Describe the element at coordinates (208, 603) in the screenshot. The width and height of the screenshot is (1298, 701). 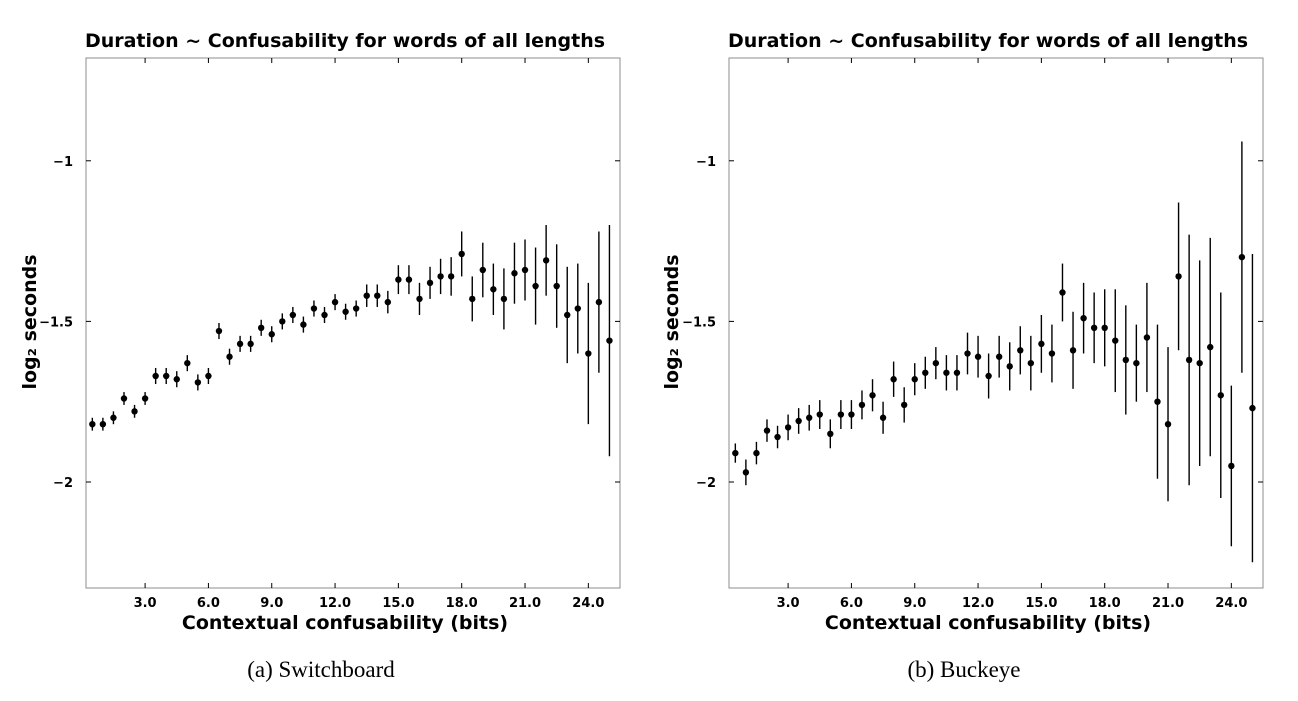
I see `x-tick-label: 6.0` at that location.